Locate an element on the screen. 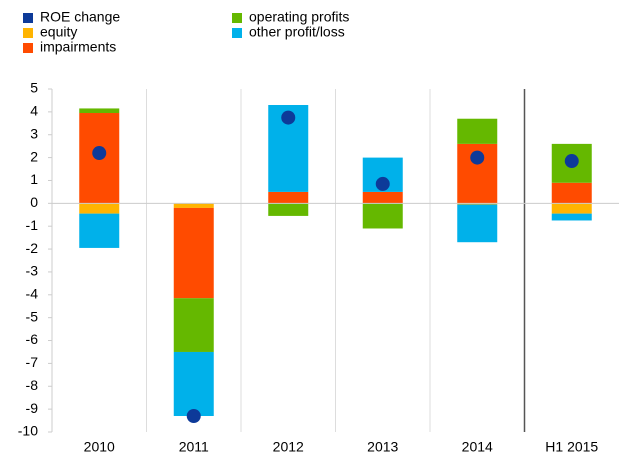 The height and width of the screenshot is (464, 619). y-tick-label: 5 is located at coordinates (34, 88).